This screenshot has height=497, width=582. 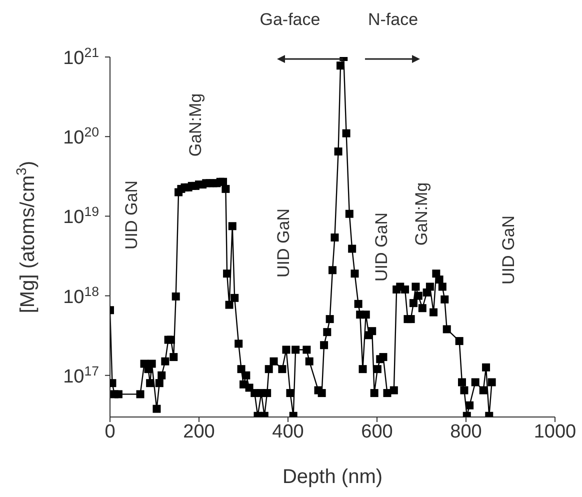 What do you see at coordinates (81, 216) in the screenshot?
I see `y-tick-label: 10$^{19}$` at bounding box center [81, 216].